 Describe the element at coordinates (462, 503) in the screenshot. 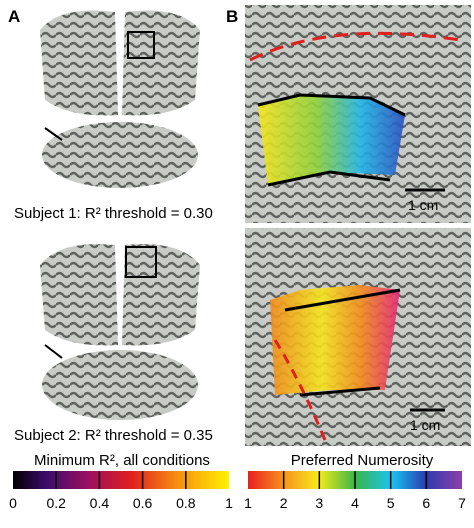

I see `colorbar-tick-label: 7` at that location.